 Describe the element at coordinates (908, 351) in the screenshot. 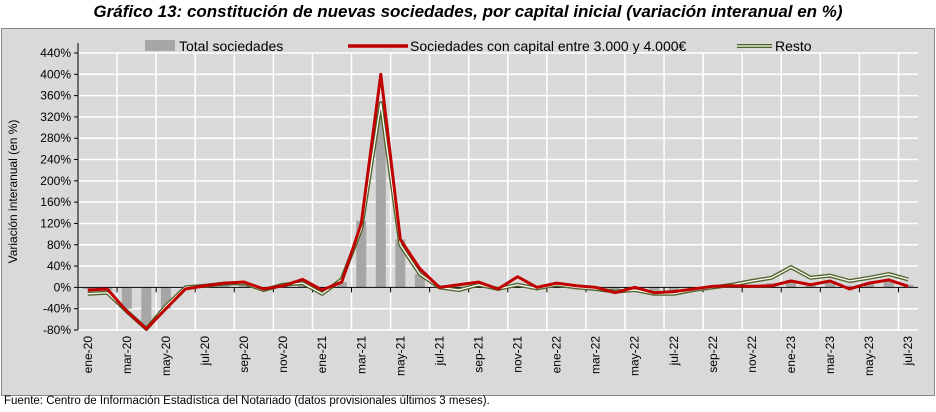

I see `x-tick-label: jul-23` at that location.